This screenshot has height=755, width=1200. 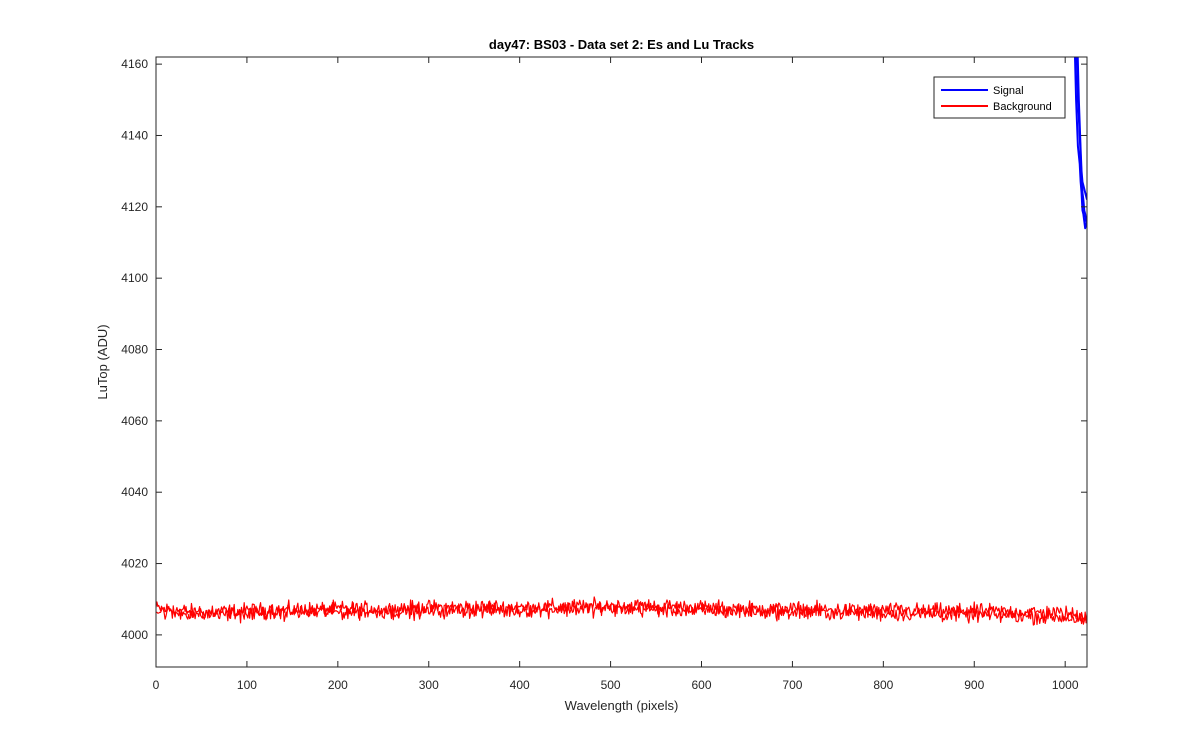 I want to click on x-tick-label: 1000, so click(x=1065, y=685).